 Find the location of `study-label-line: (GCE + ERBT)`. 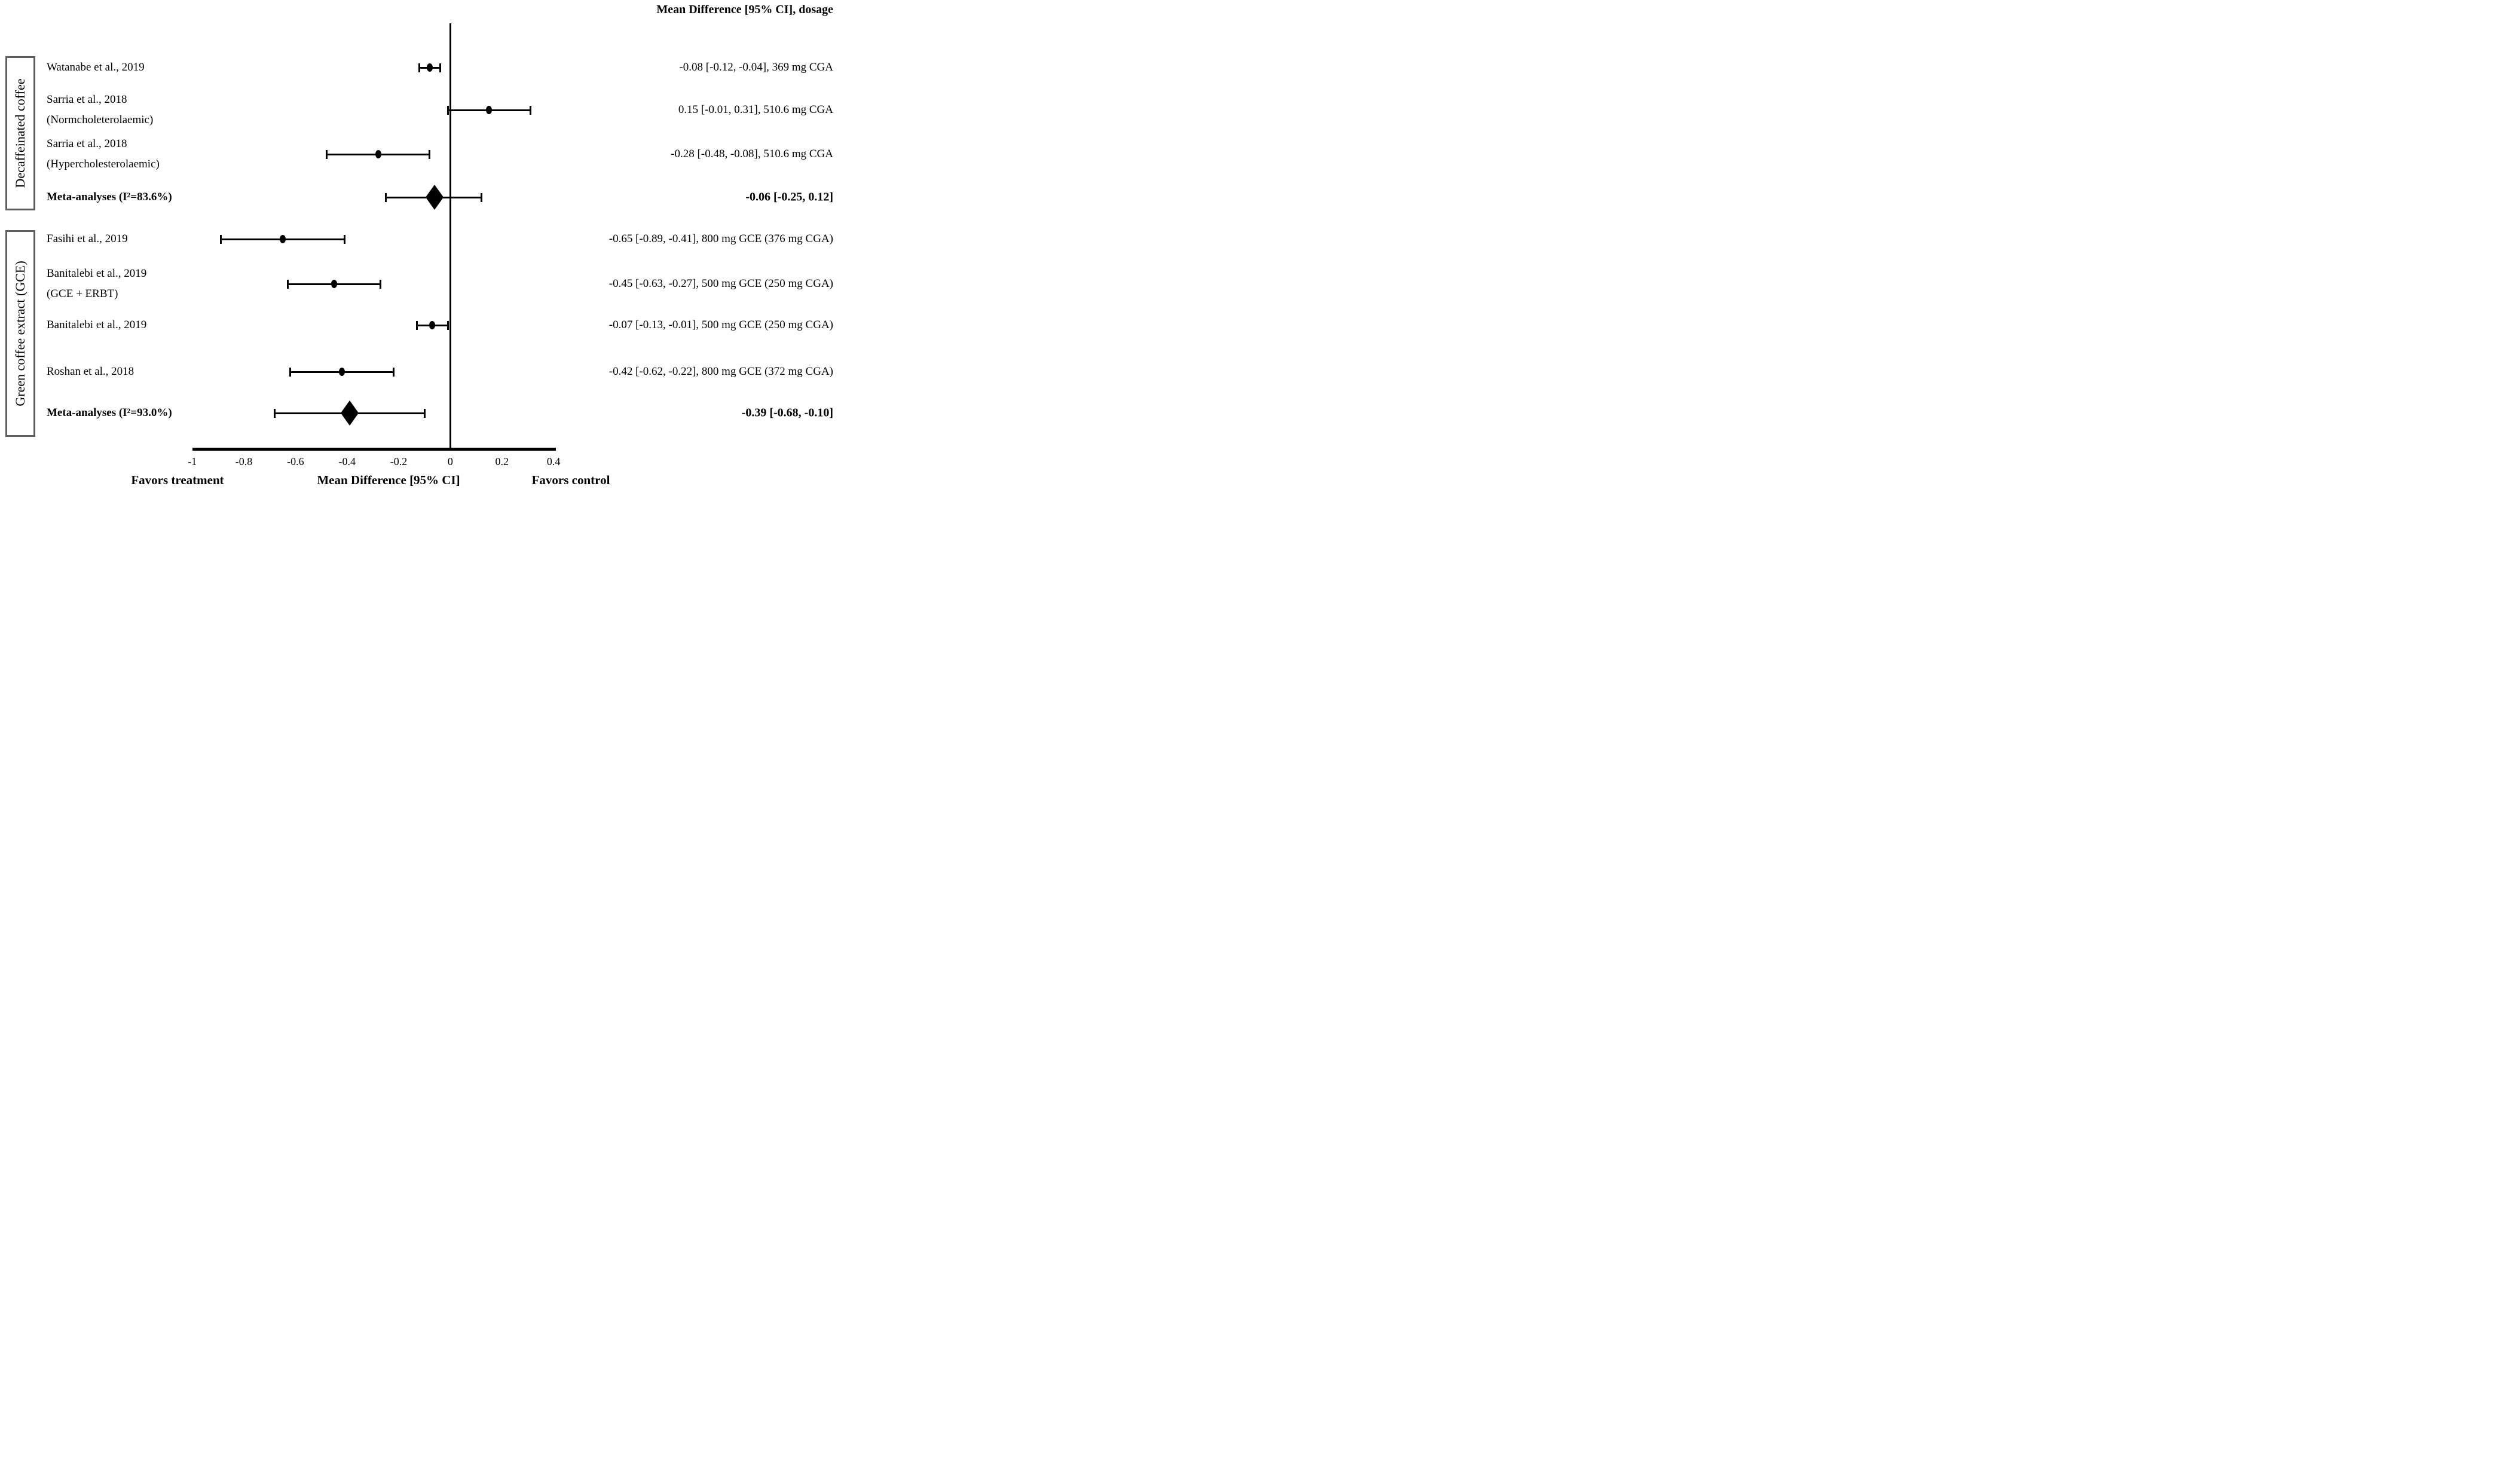

study-label-line: (GCE + ERBT) is located at coordinates (82, 294).